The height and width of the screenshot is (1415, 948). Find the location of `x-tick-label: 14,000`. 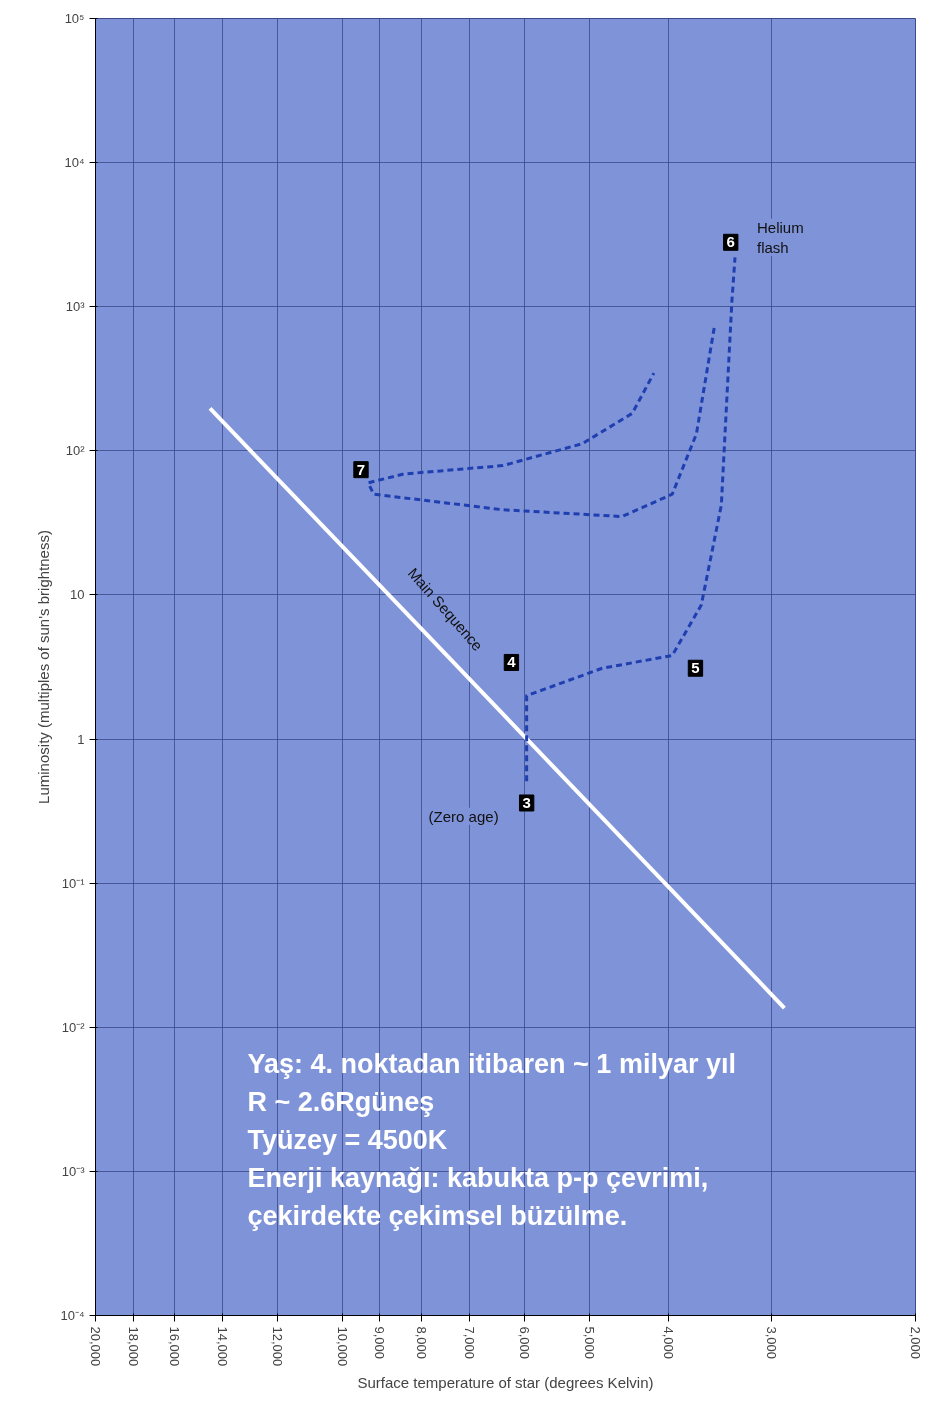

x-tick-label: 14,000 is located at coordinates (223, 1346).